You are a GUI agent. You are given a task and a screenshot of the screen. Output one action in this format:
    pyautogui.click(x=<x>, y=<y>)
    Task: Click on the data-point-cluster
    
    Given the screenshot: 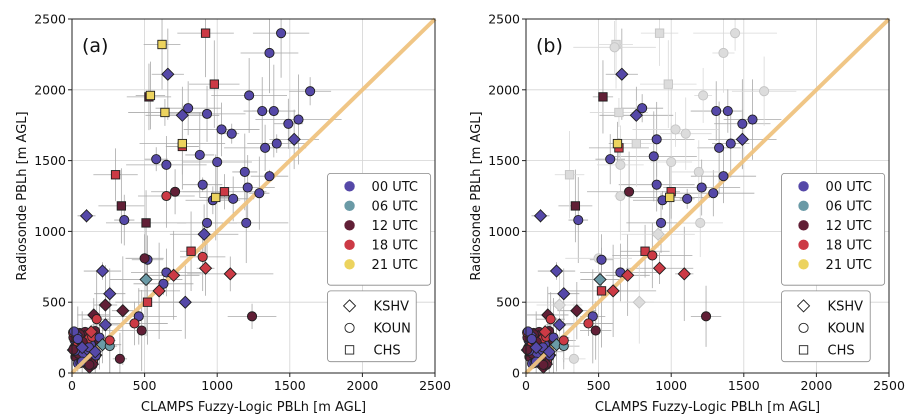 What is the action you would take?
    pyautogui.click(x=91, y=332)
    